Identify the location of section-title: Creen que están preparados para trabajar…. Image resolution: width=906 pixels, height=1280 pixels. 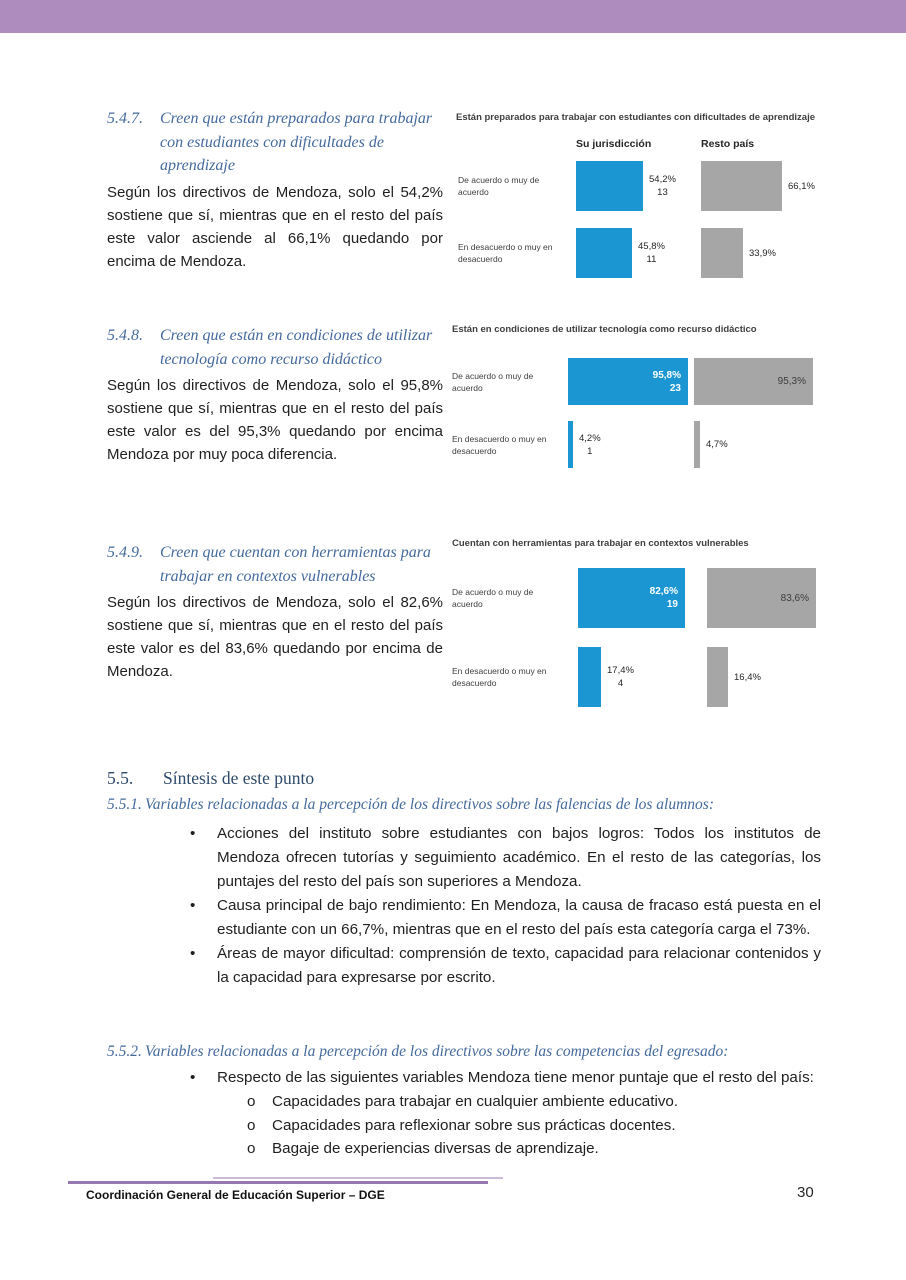
(296, 142).